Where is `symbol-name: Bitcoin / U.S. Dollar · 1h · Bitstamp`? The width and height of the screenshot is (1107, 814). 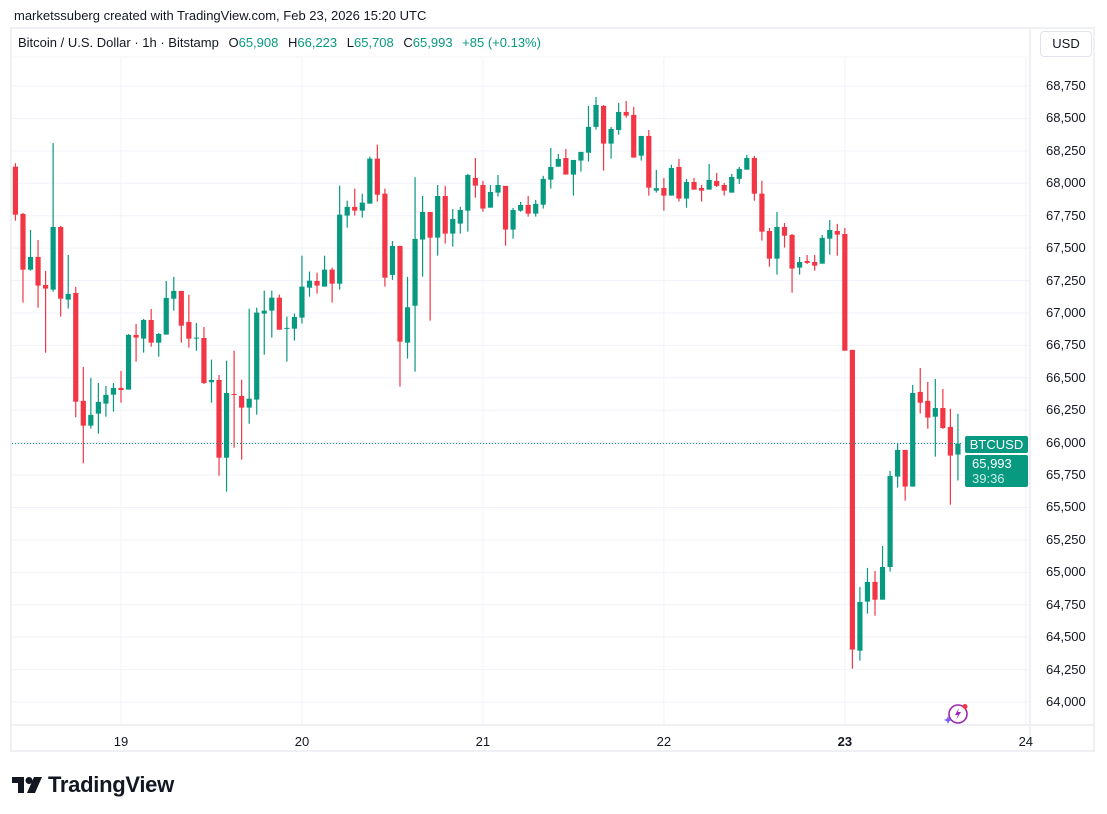
symbol-name: Bitcoin / U.S. Dollar · 1h · Bitstamp is located at coordinates (118, 42).